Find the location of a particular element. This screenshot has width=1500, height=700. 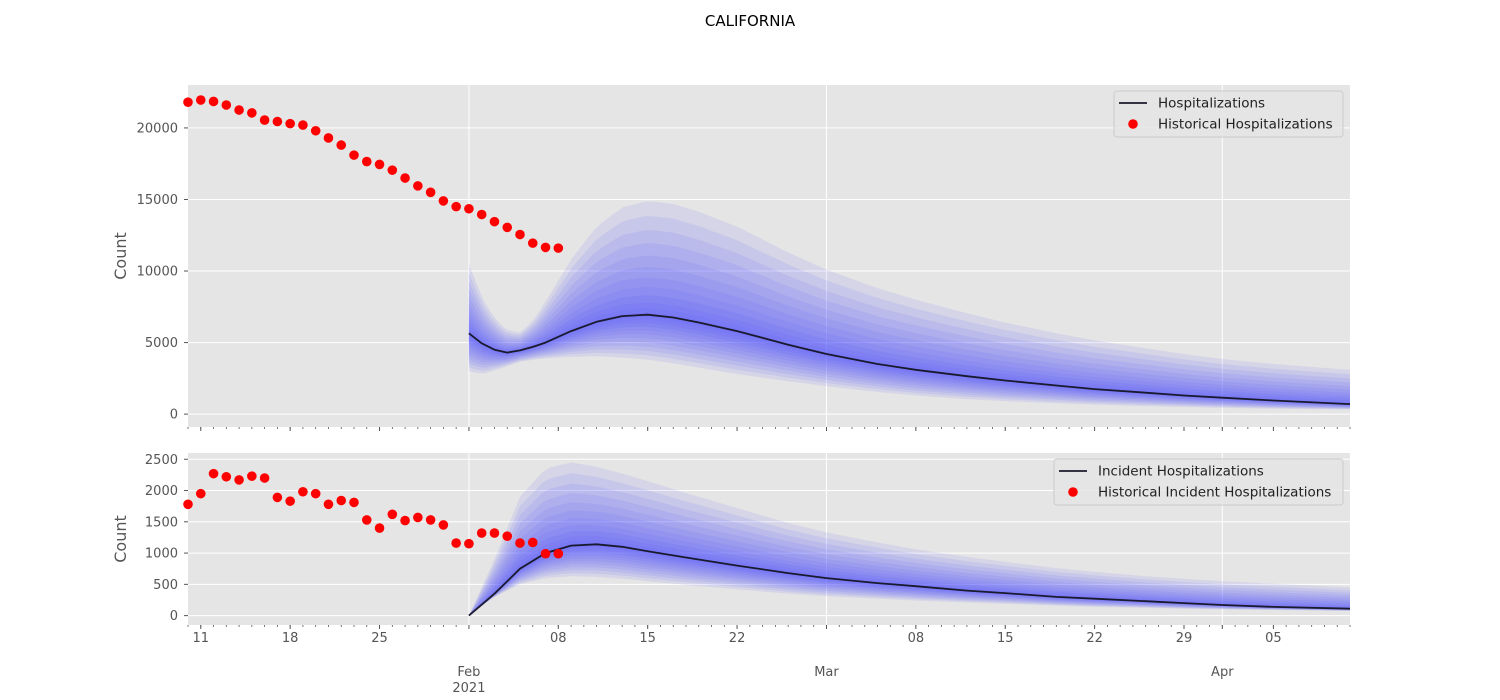

legend-label: Historical Incident Hospitalizations is located at coordinates (1214, 493).